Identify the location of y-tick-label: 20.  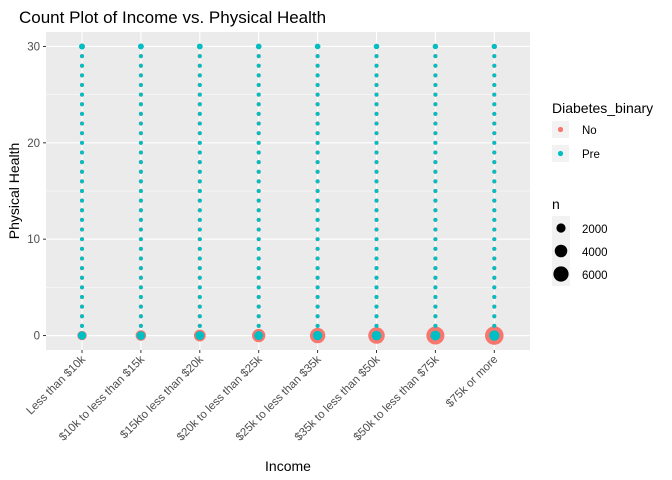
(33, 144).